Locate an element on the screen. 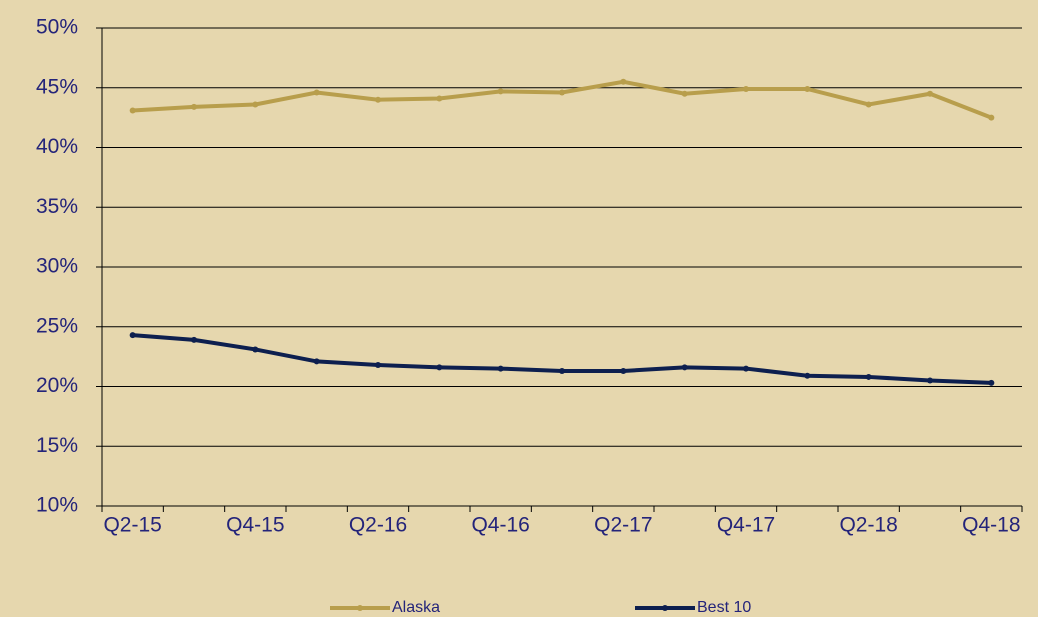 The width and height of the screenshot is (1038, 617). x-tick-label: Q4-18 is located at coordinates (991, 525).